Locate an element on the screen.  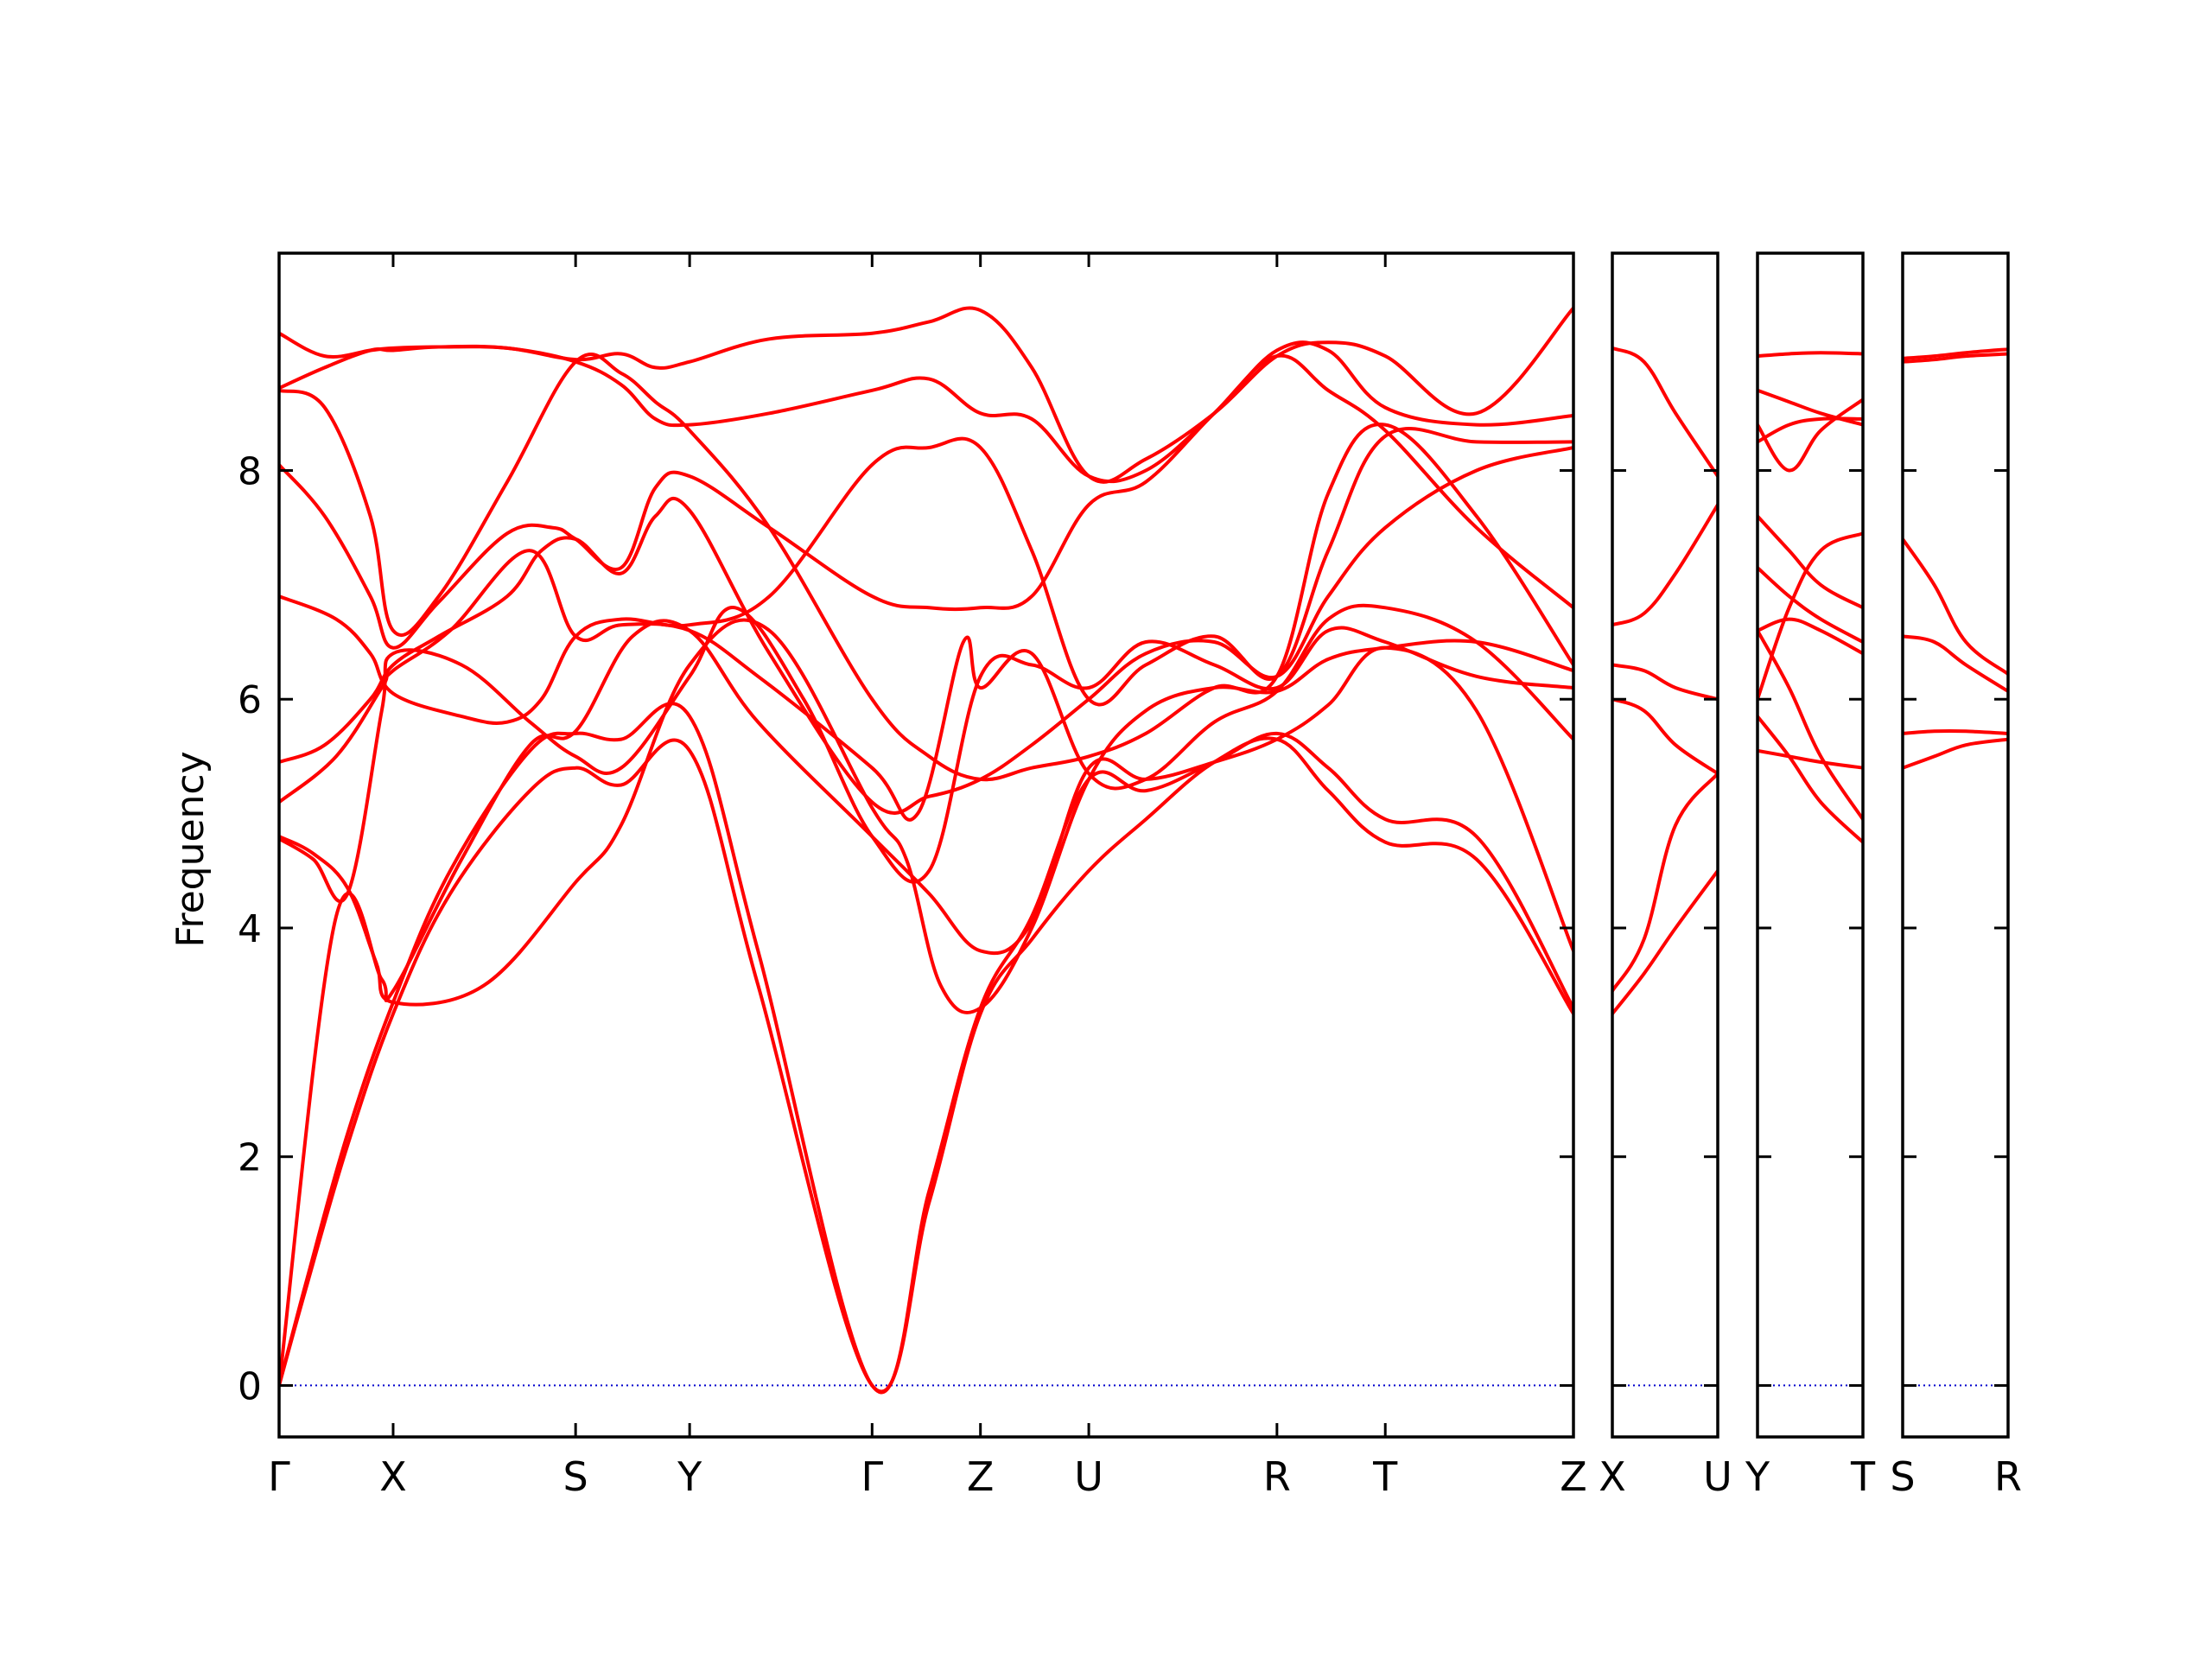
y-tick-label: 8 is located at coordinates (250, 471).